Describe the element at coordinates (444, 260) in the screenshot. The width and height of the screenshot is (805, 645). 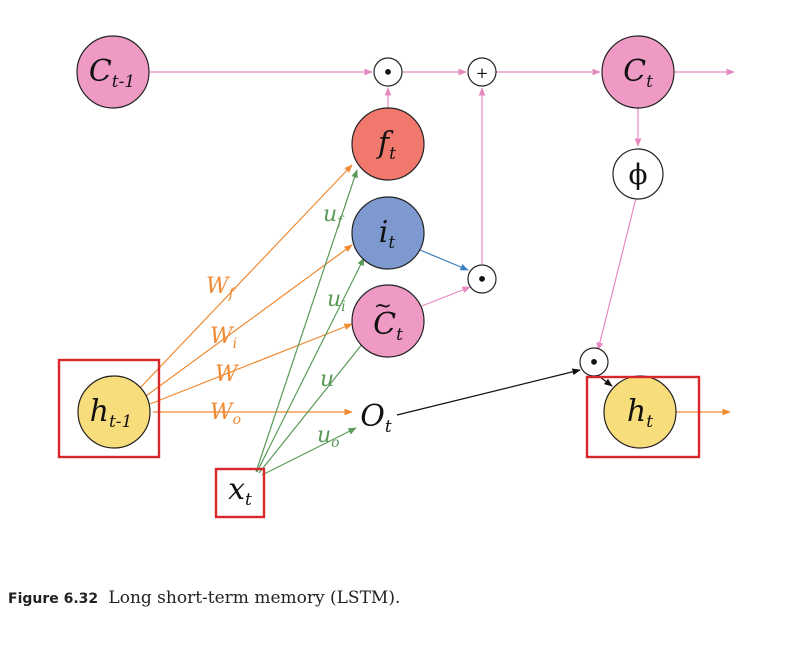
I see `arrow-it-to-imult` at that location.